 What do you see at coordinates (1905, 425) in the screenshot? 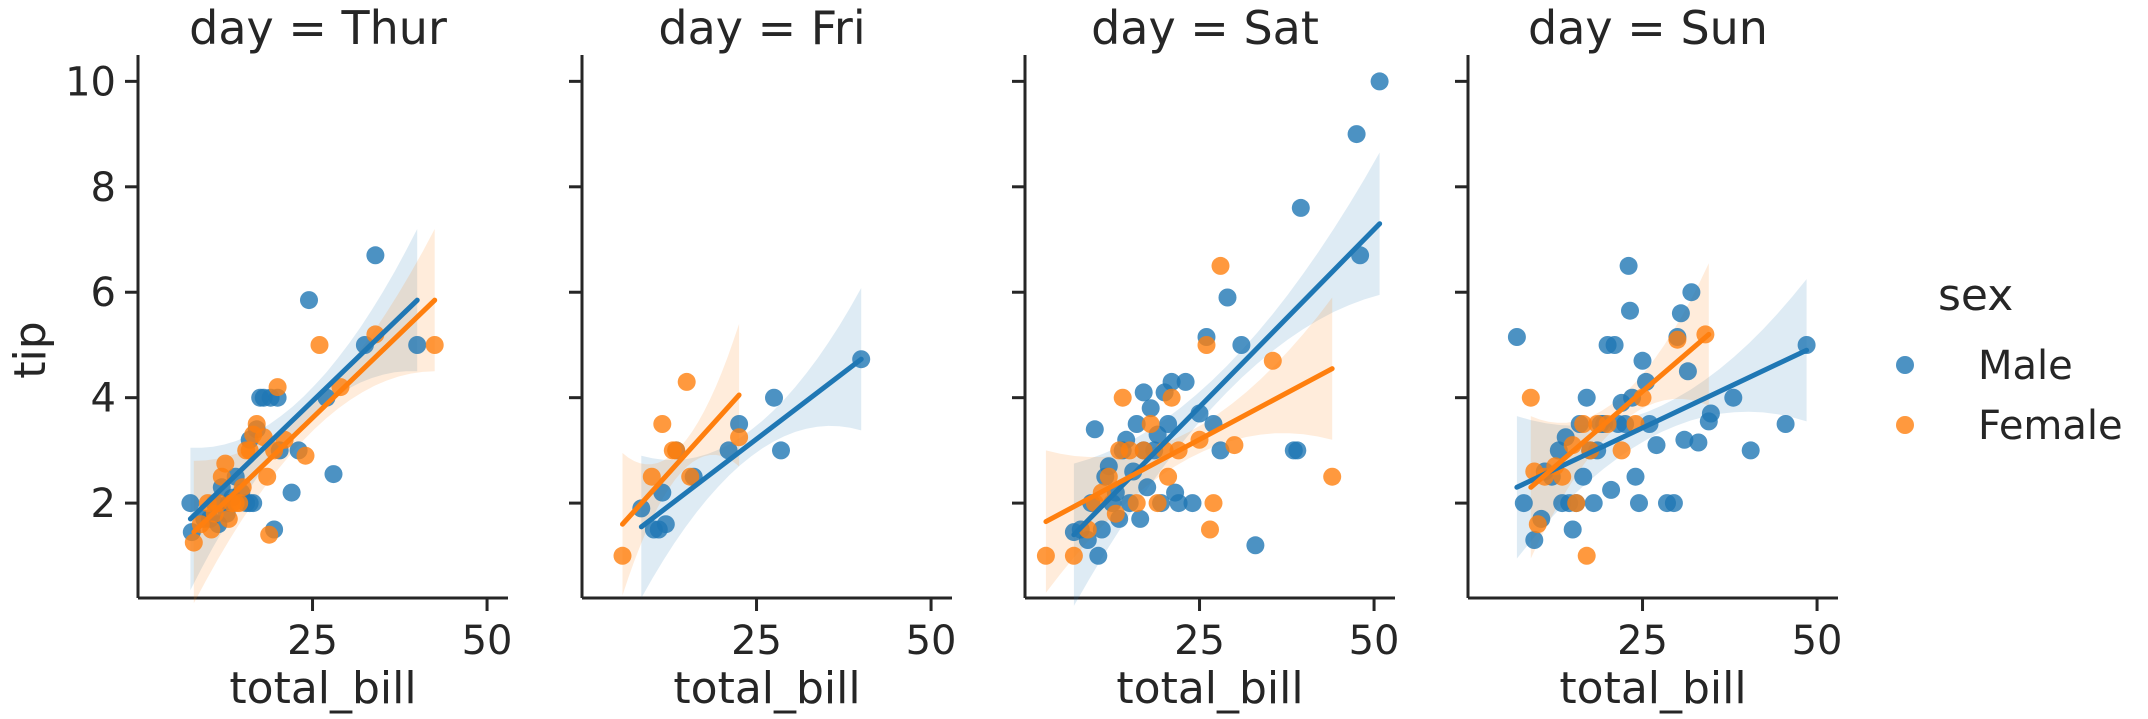
I see `legend-marker-female` at bounding box center [1905, 425].